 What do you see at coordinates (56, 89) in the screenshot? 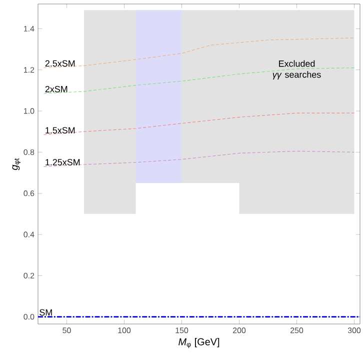
I see `series-label: 2xSM` at bounding box center [56, 89].